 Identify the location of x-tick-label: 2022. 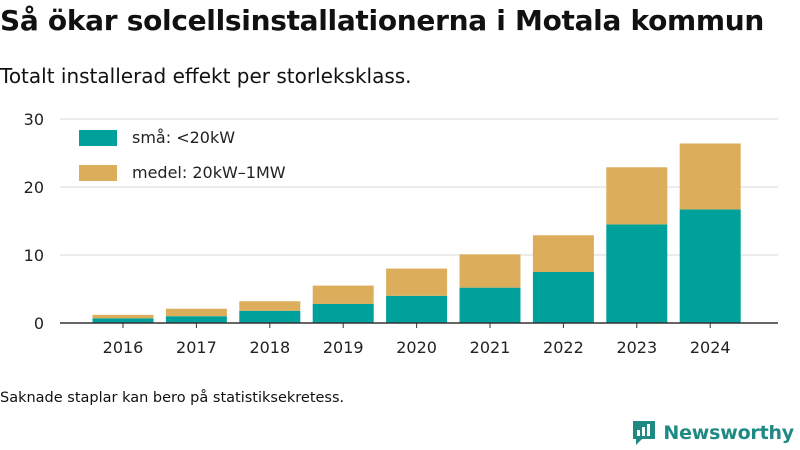
(563, 347).